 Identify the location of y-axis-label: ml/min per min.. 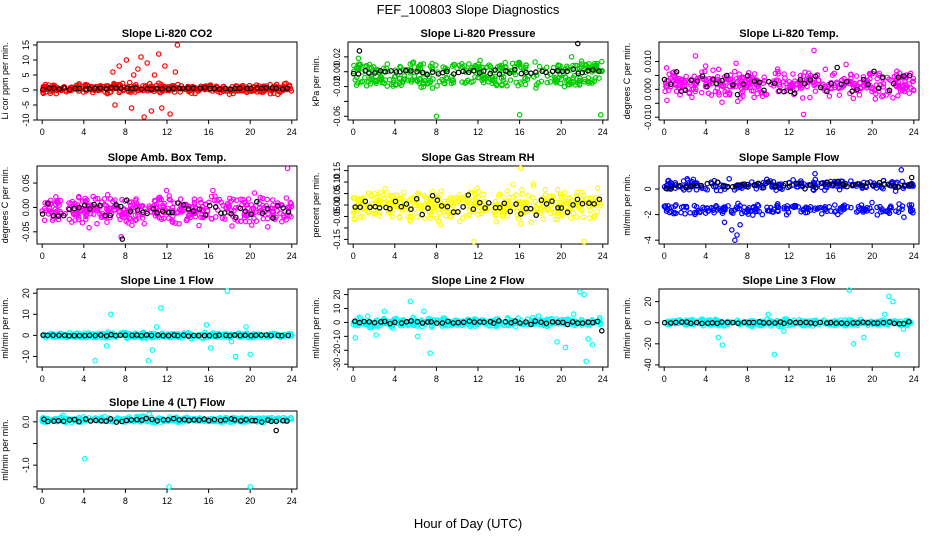
(316, 328).